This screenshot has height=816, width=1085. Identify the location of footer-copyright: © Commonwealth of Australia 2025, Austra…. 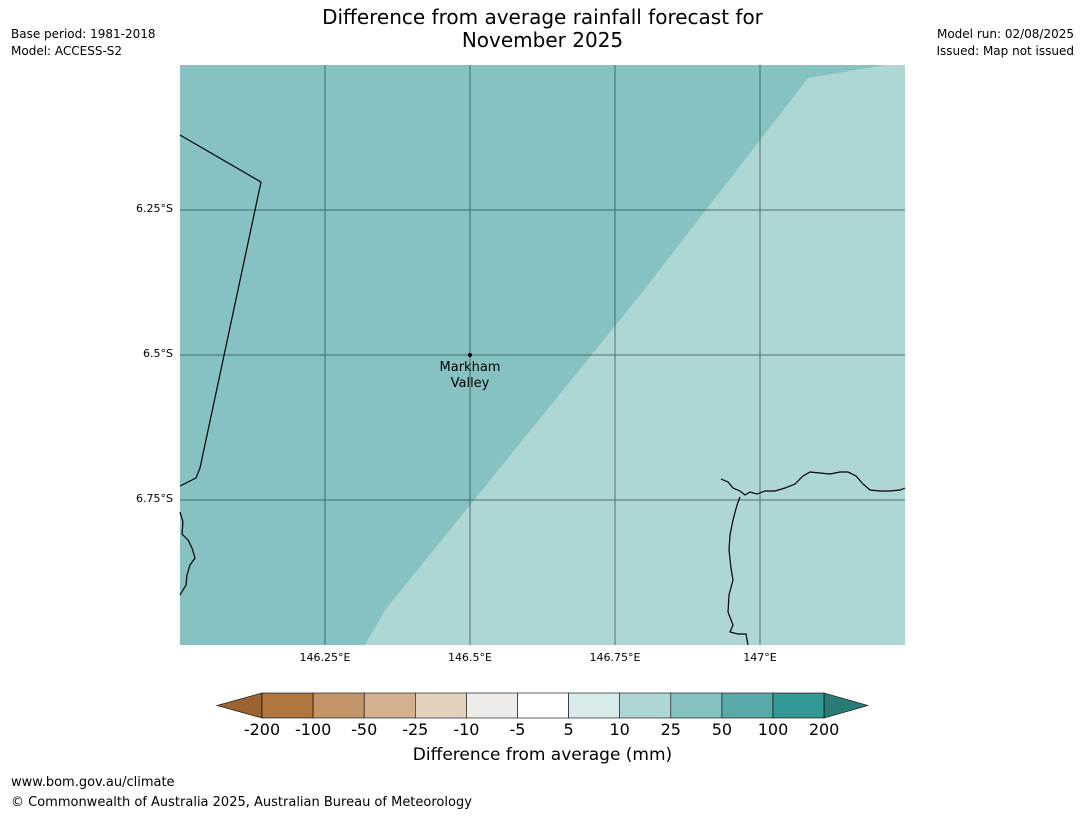
(241, 802).